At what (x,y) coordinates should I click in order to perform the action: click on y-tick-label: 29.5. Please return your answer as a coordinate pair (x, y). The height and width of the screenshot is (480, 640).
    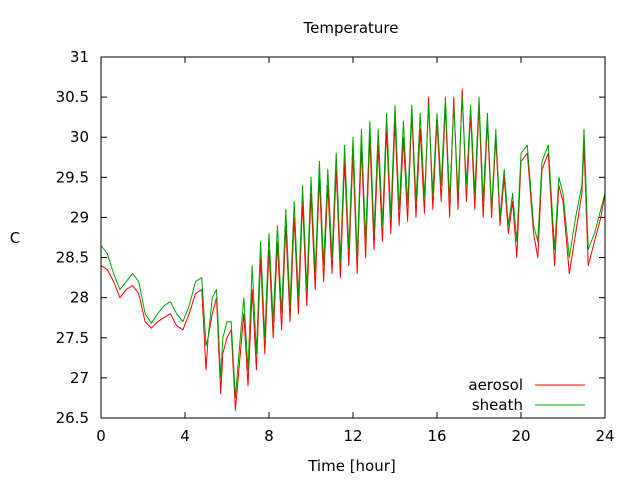
    Looking at the image, I should click on (72, 177).